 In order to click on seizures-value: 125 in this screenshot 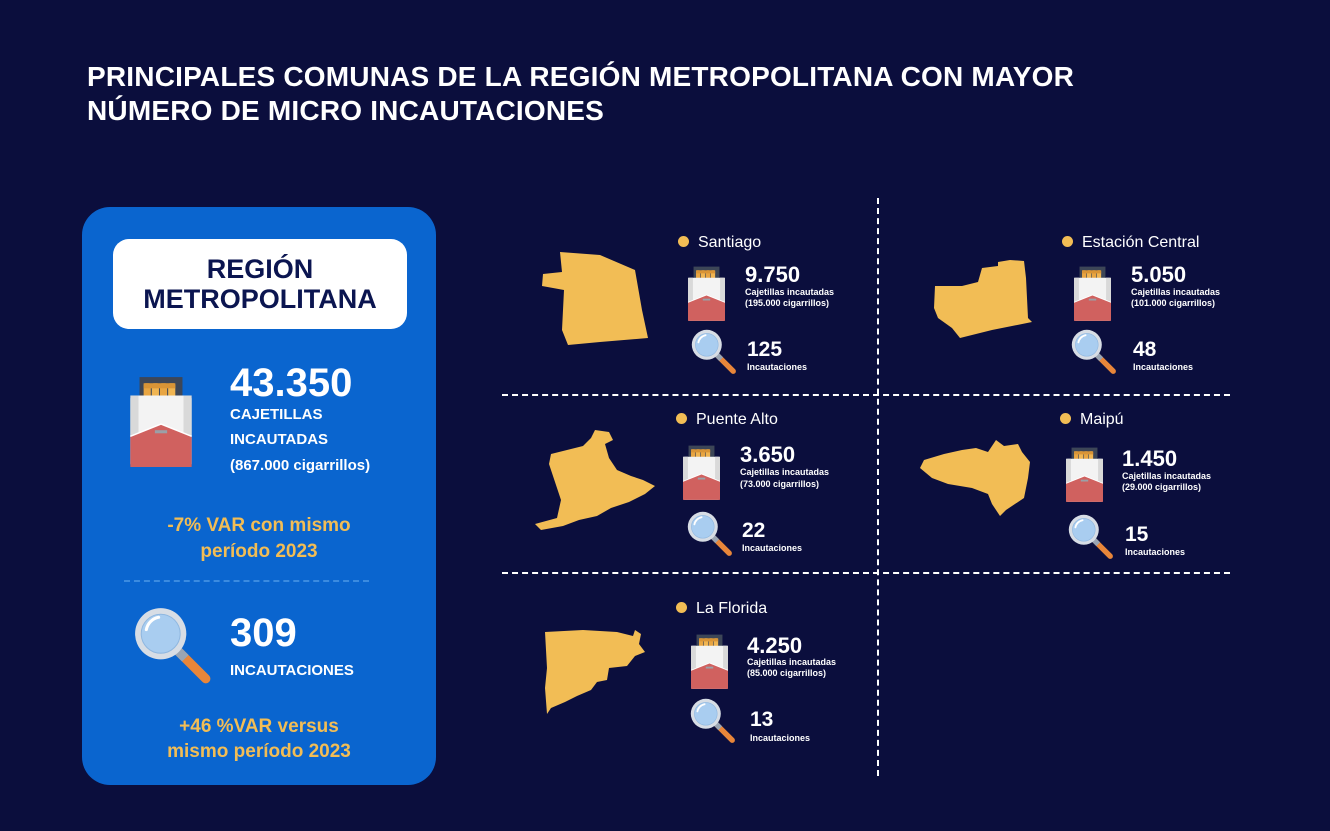, I will do `click(765, 349)`.